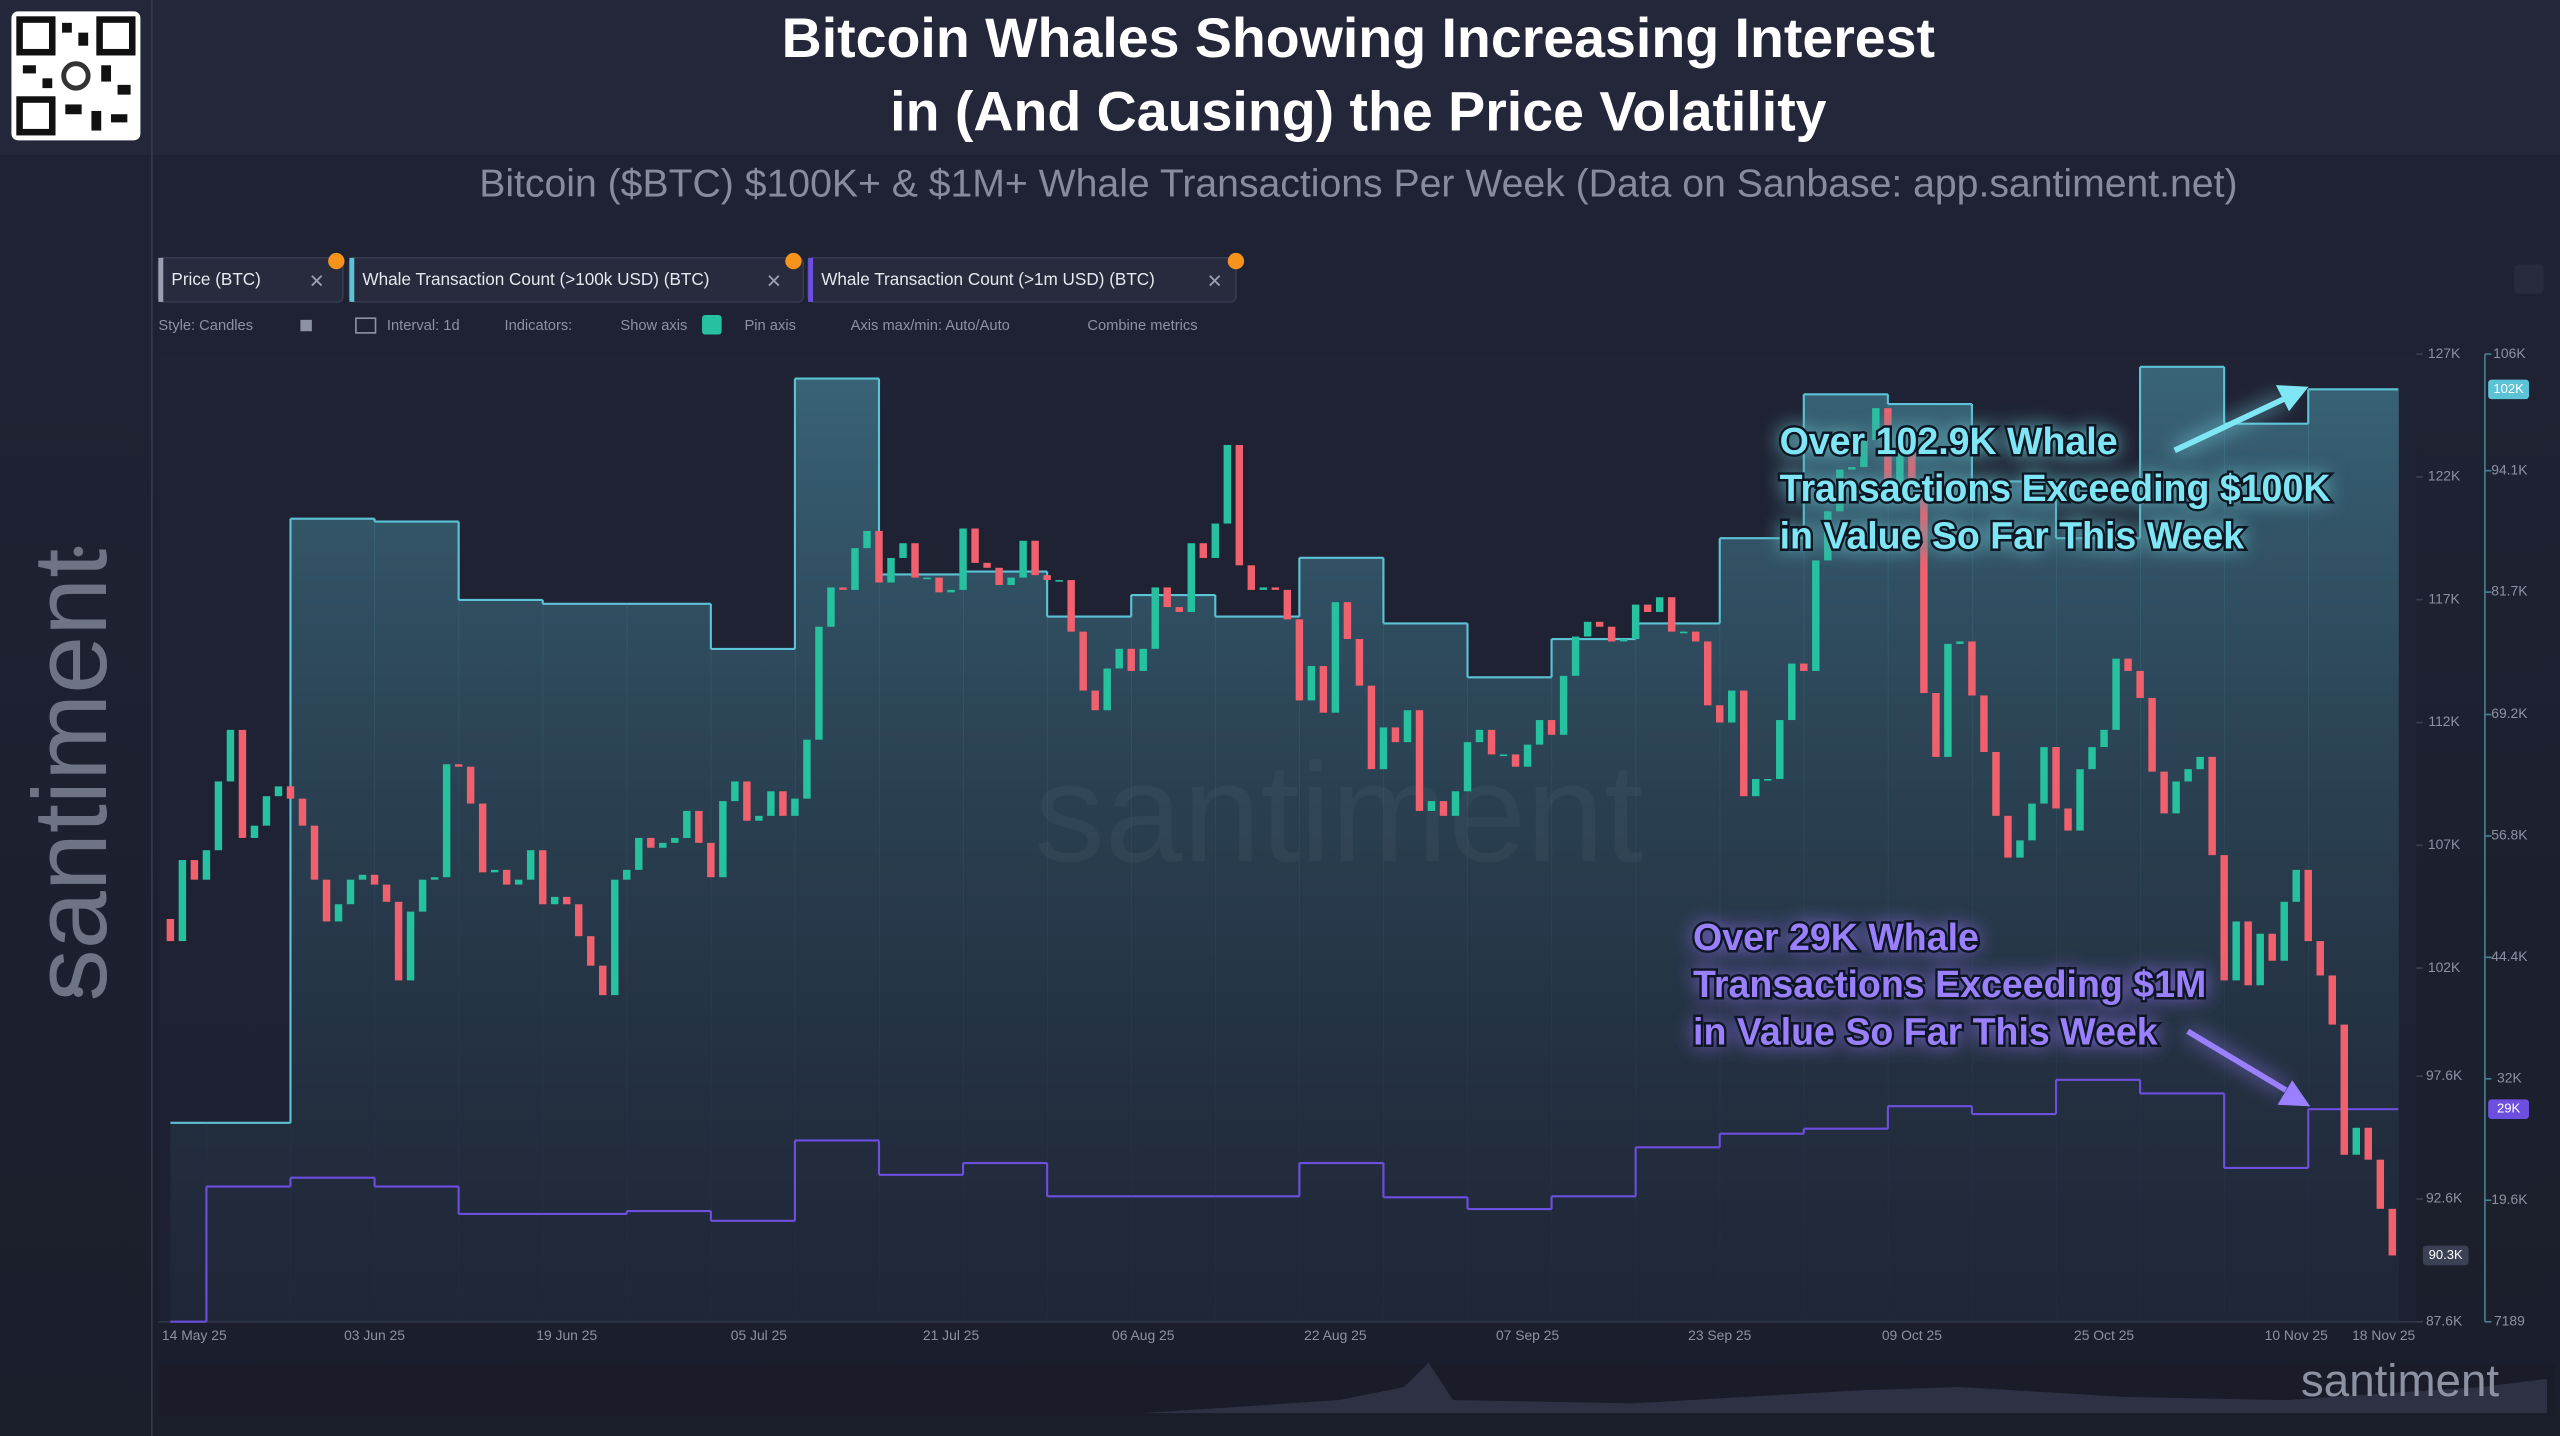  What do you see at coordinates (1912, 1335) in the screenshot?
I see `x-tick-label: 09 Oct 25` at bounding box center [1912, 1335].